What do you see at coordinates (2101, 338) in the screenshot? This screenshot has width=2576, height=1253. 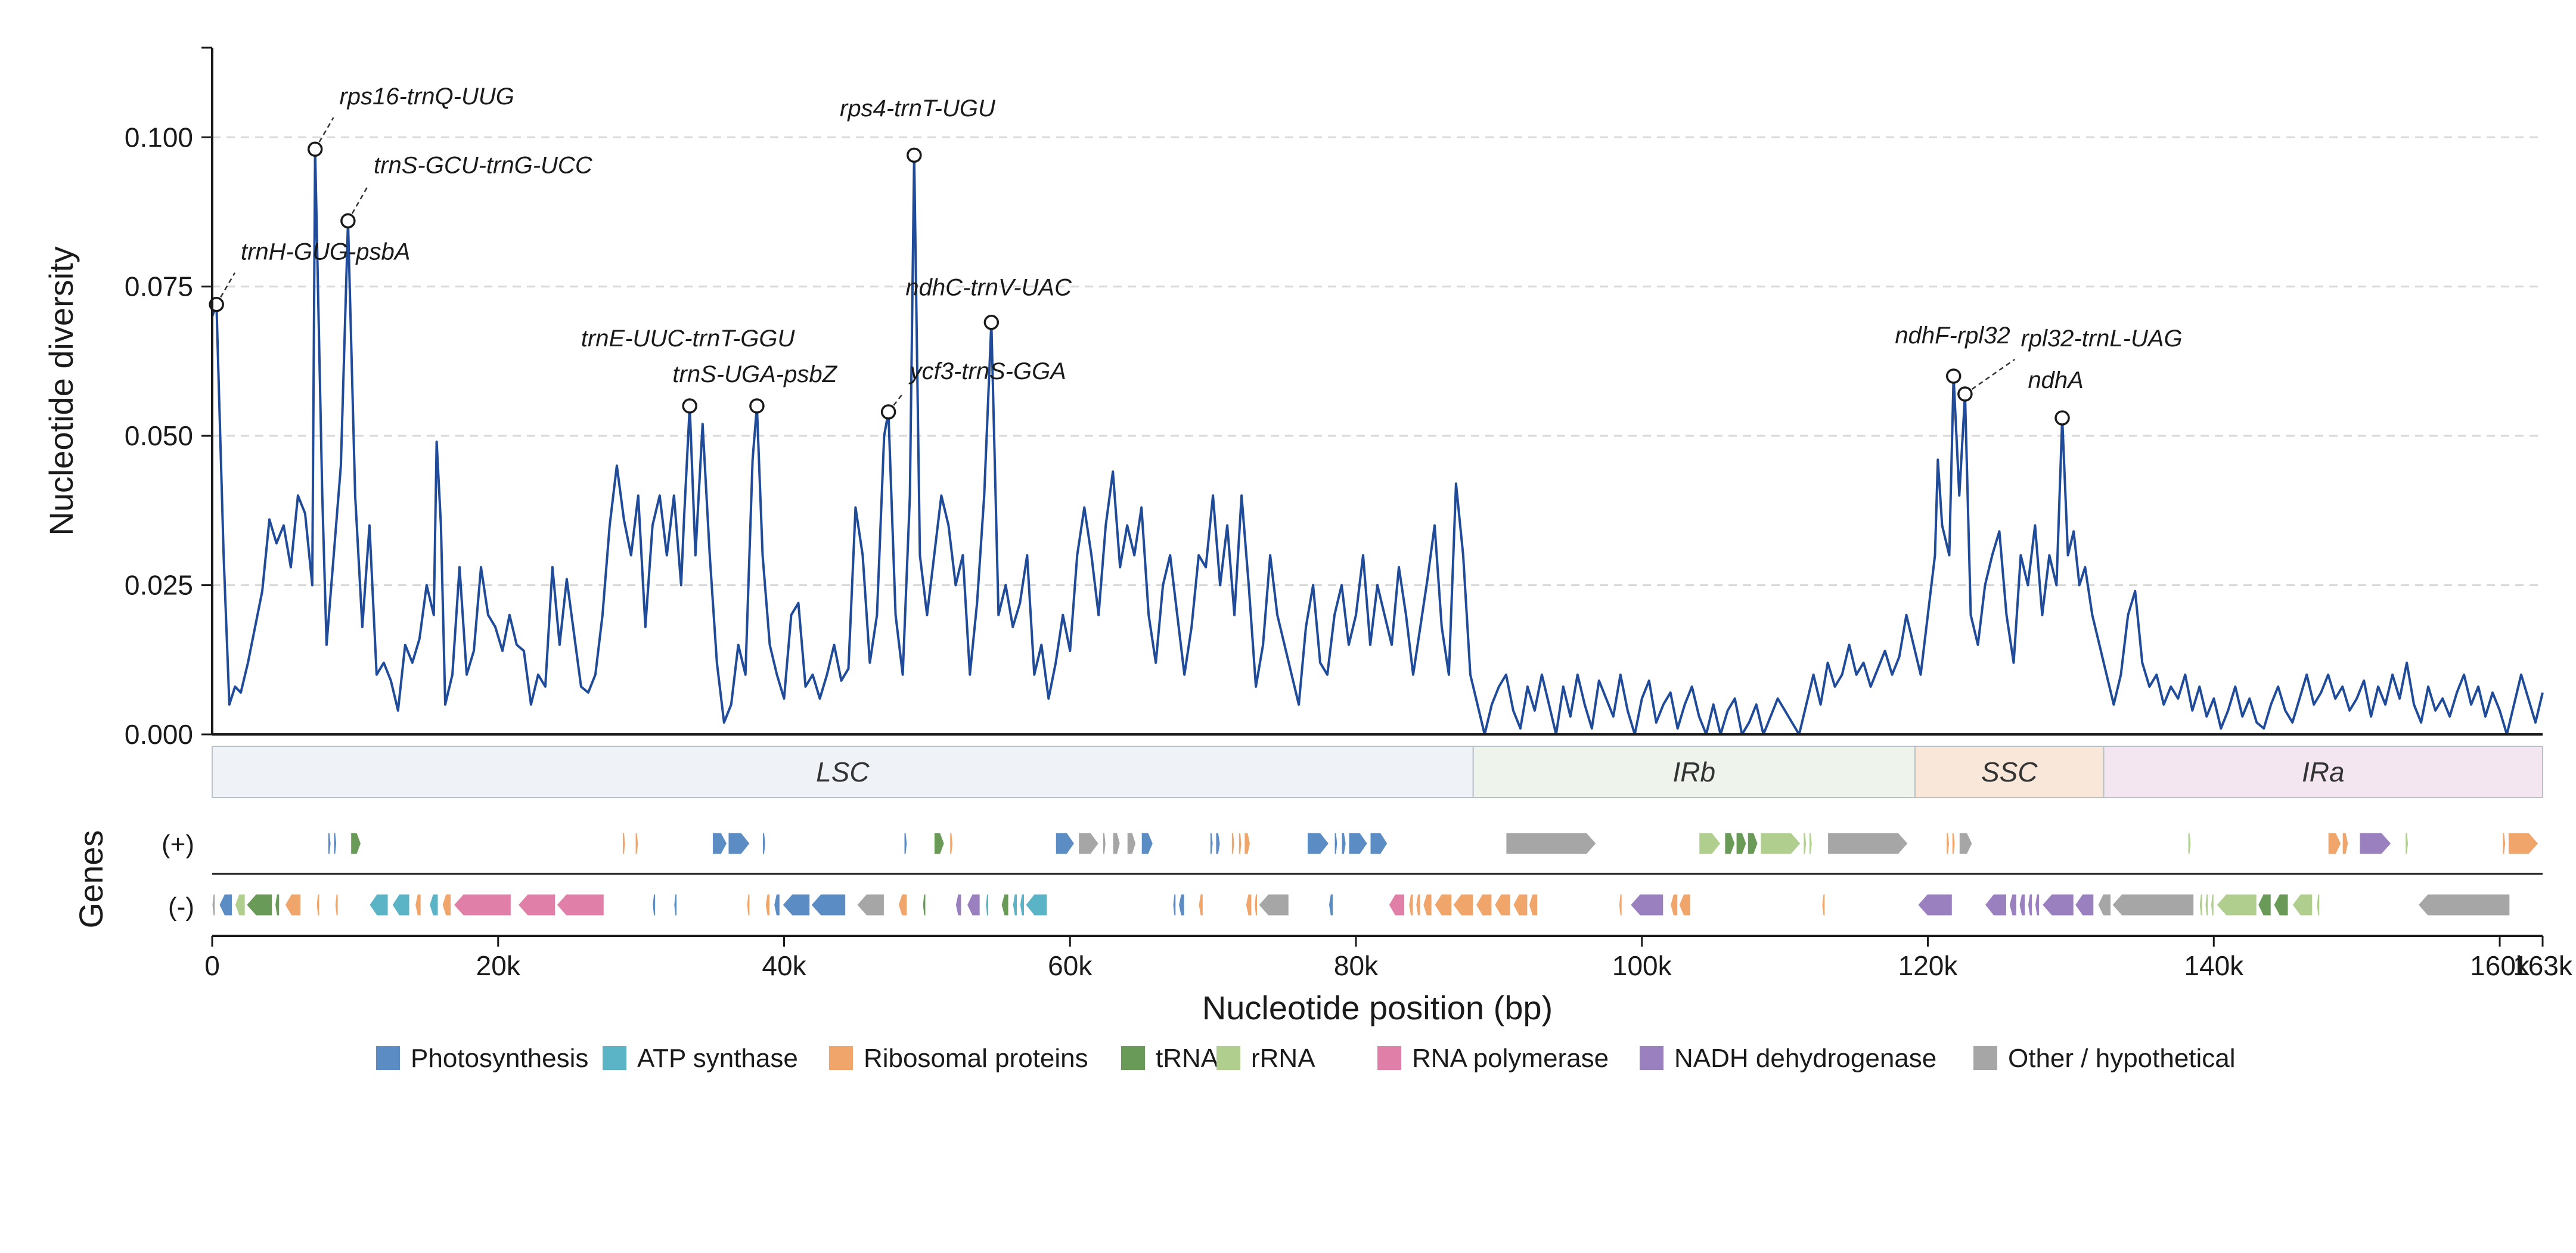 I see `peak-label: rpl32-trnL-UAG` at bounding box center [2101, 338].